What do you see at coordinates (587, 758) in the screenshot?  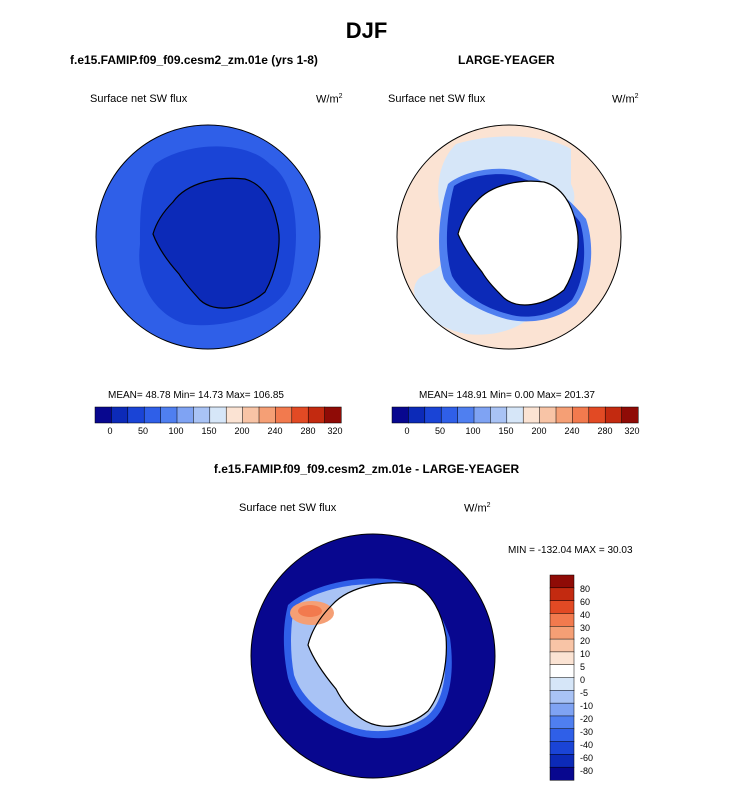 I see `cb3-tick: -60` at bounding box center [587, 758].